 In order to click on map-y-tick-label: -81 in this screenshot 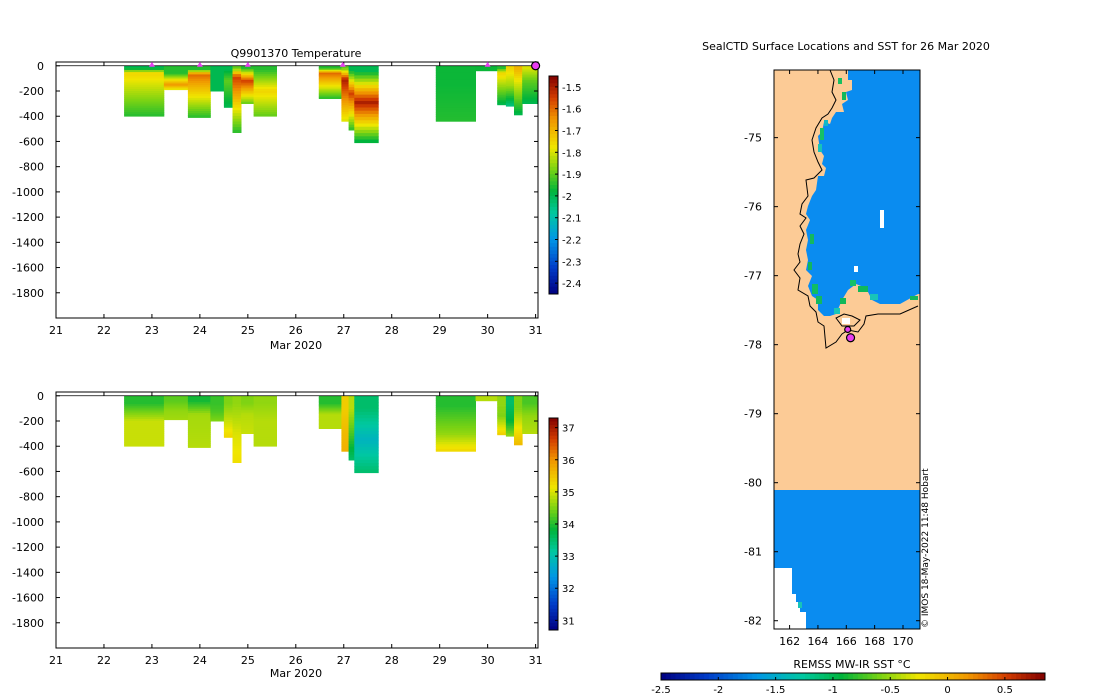, I will do `click(753, 552)`.